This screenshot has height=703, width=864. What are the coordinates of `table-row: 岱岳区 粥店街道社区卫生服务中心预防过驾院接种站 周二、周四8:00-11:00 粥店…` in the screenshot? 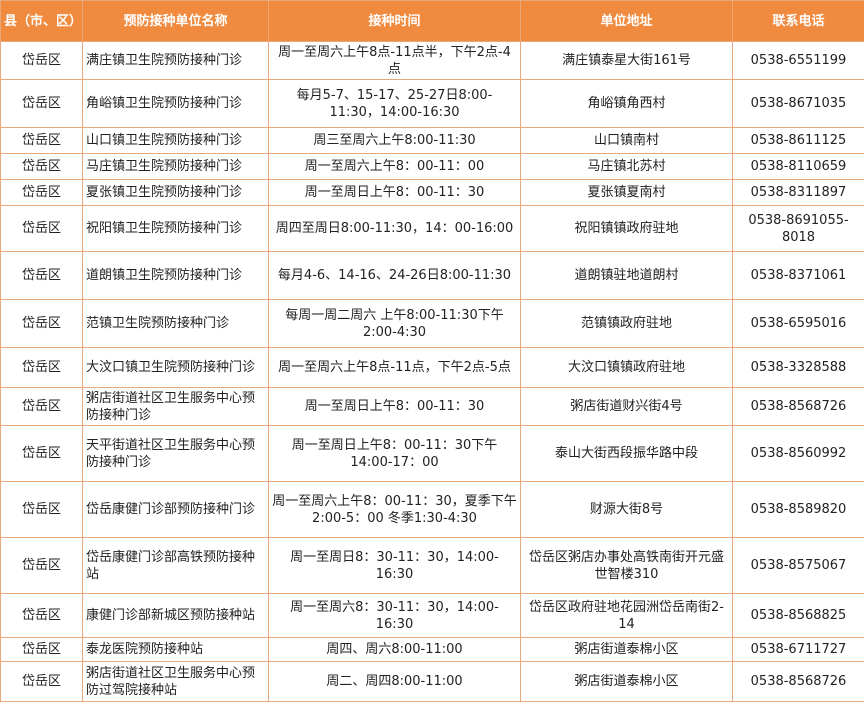 It's located at (432, 681).